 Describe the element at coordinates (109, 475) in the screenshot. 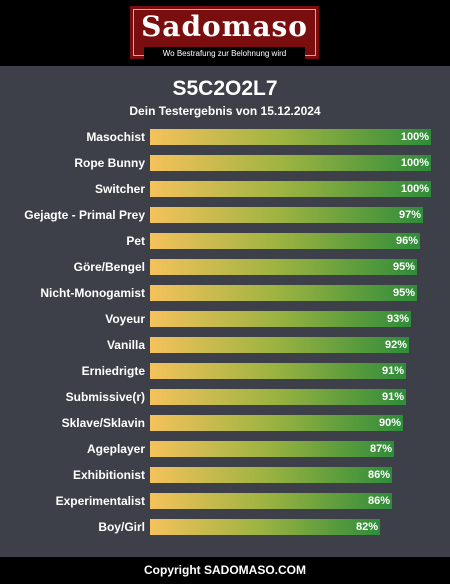

I see `category-label: Exhibitionist` at that location.